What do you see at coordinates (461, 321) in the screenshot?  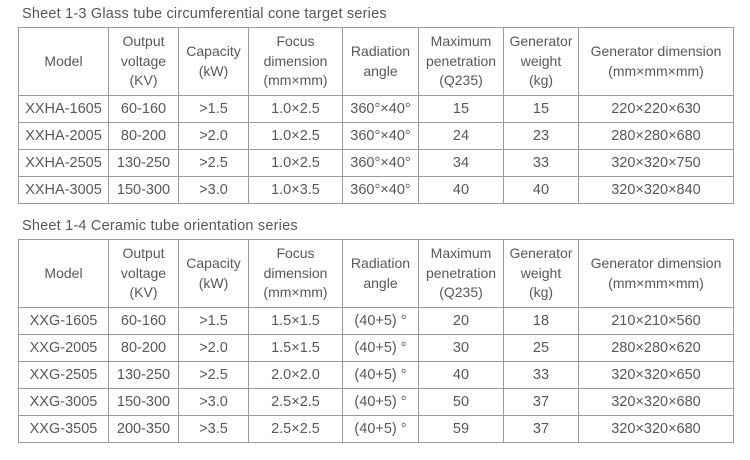 I see `cell-maximum-penetration: 20` at bounding box center [461, 321].